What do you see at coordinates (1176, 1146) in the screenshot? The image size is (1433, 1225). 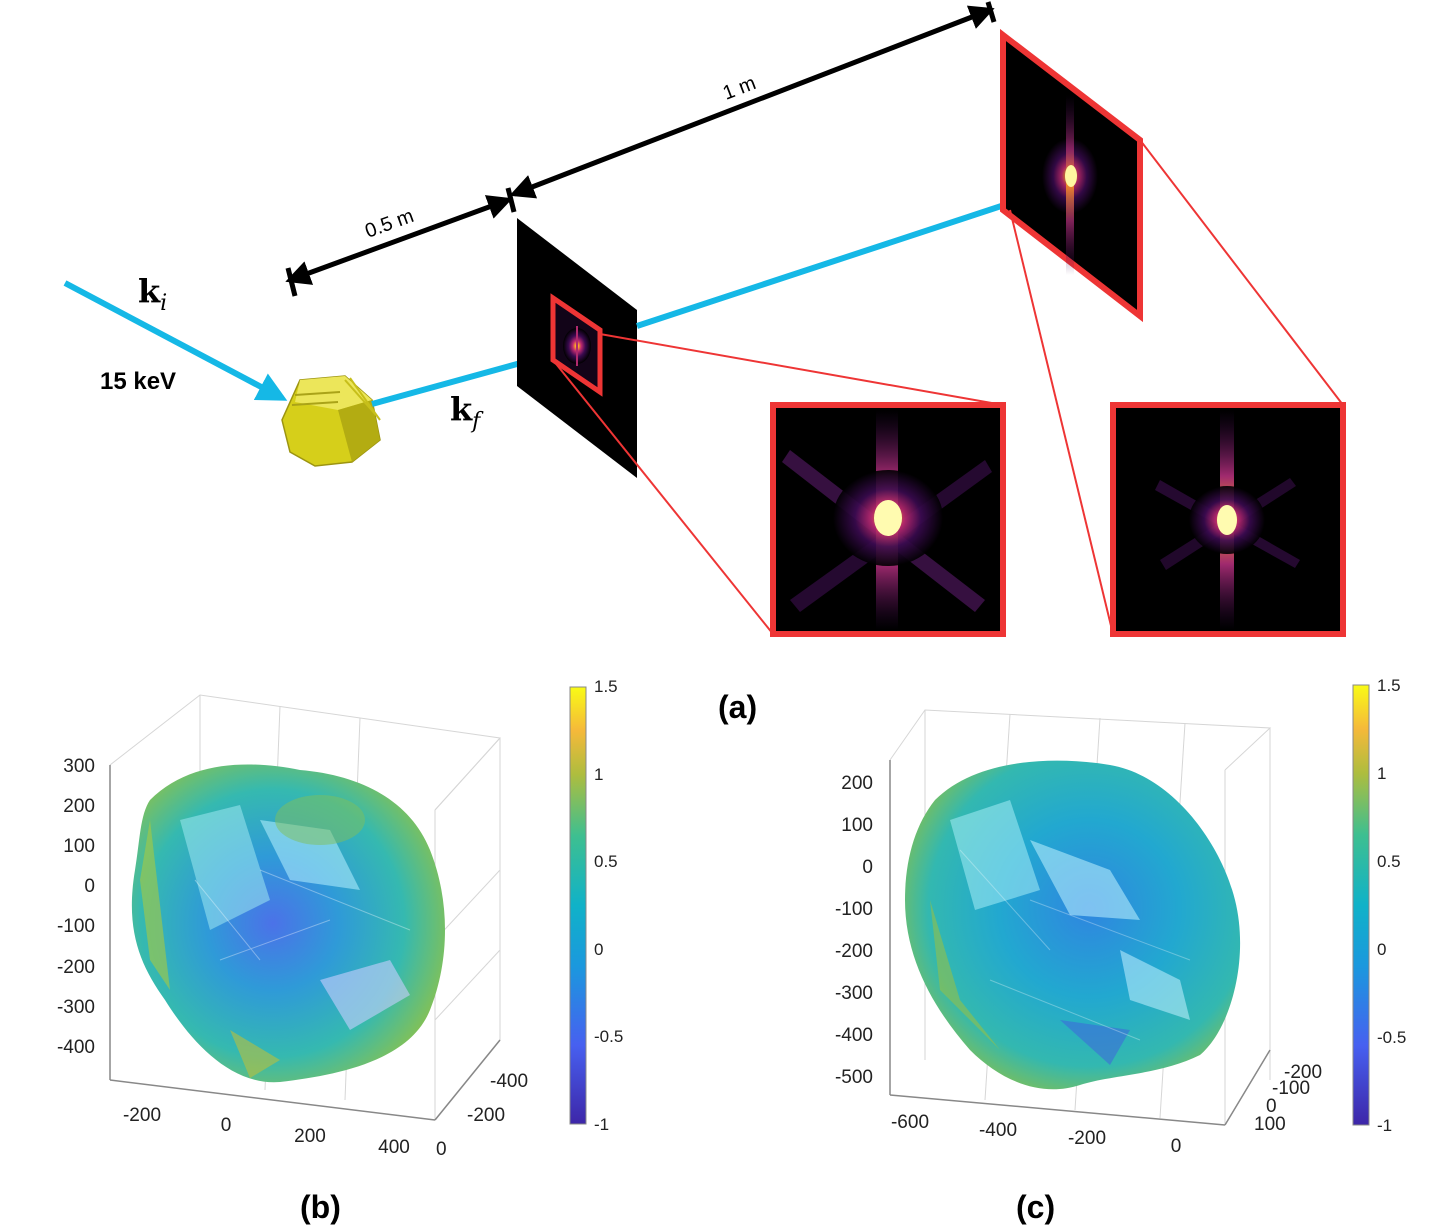 I see `plot-c-x-tick: 0` at bounding box center [1176, 1146].